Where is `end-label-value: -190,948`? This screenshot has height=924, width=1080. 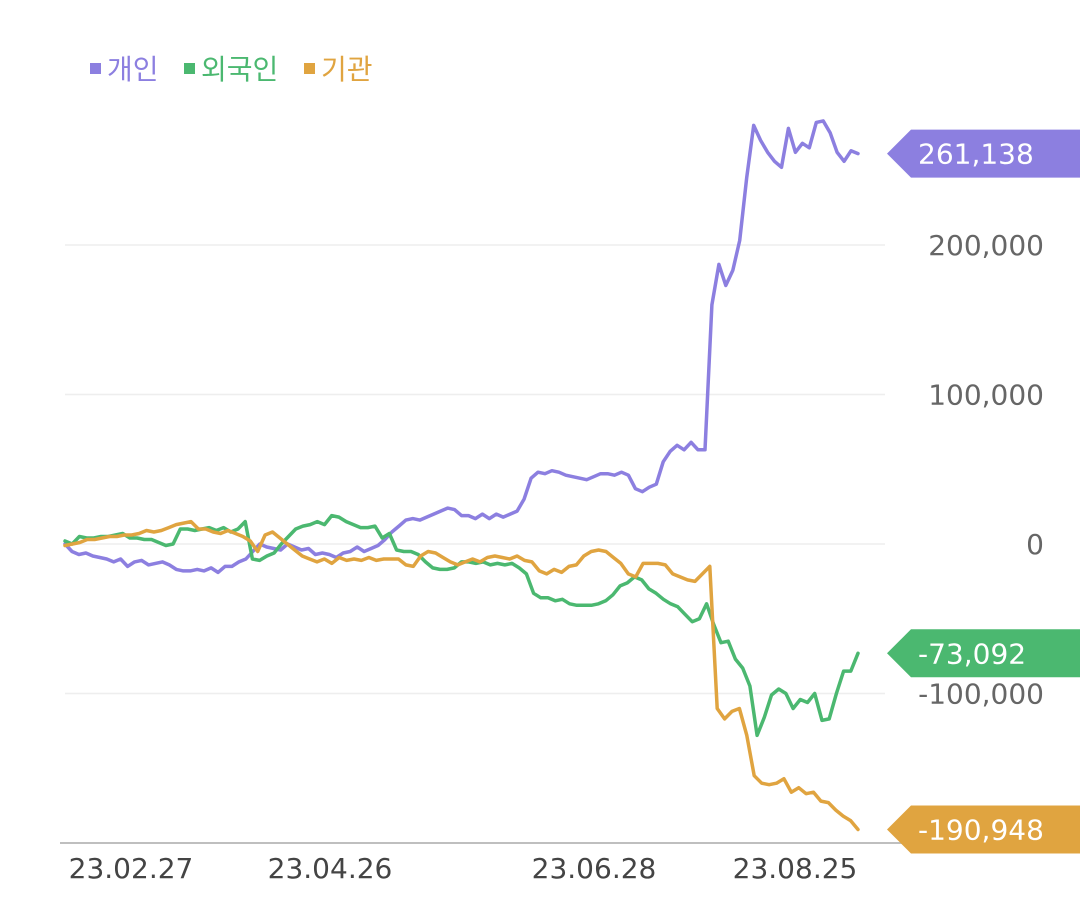 end-label-value: -190,948 is located at coordinates (981, 829).